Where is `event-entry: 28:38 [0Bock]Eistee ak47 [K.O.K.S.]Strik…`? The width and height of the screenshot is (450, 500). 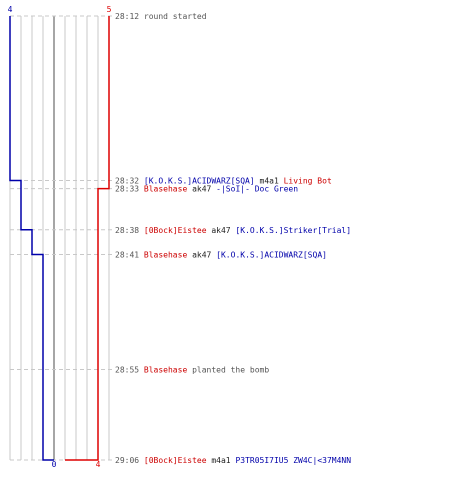 event-entry: 28:38 [0Bock]Eistee ak47 [K.O.K.S.]Strik… is located at coordinates (233, 230).